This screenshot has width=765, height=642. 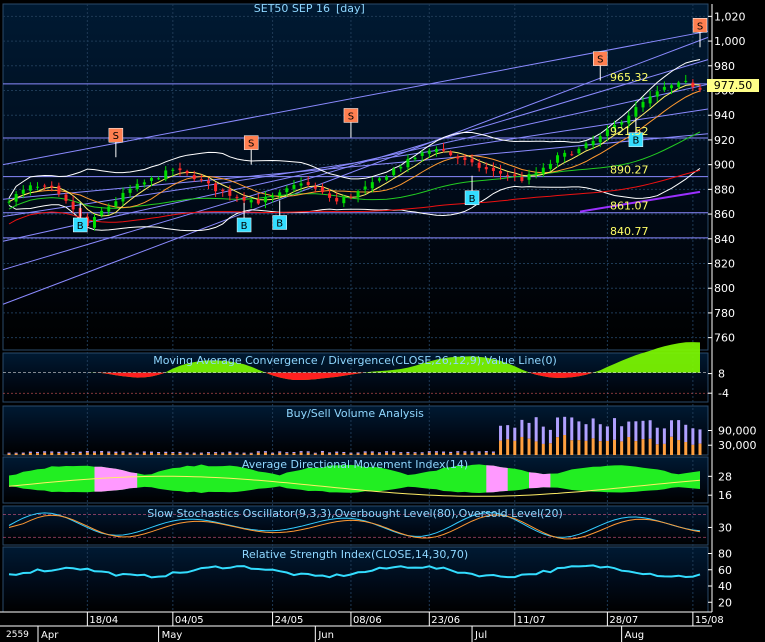 I want to click on indicator-tick-label: 80, so click(x=725, y=554).